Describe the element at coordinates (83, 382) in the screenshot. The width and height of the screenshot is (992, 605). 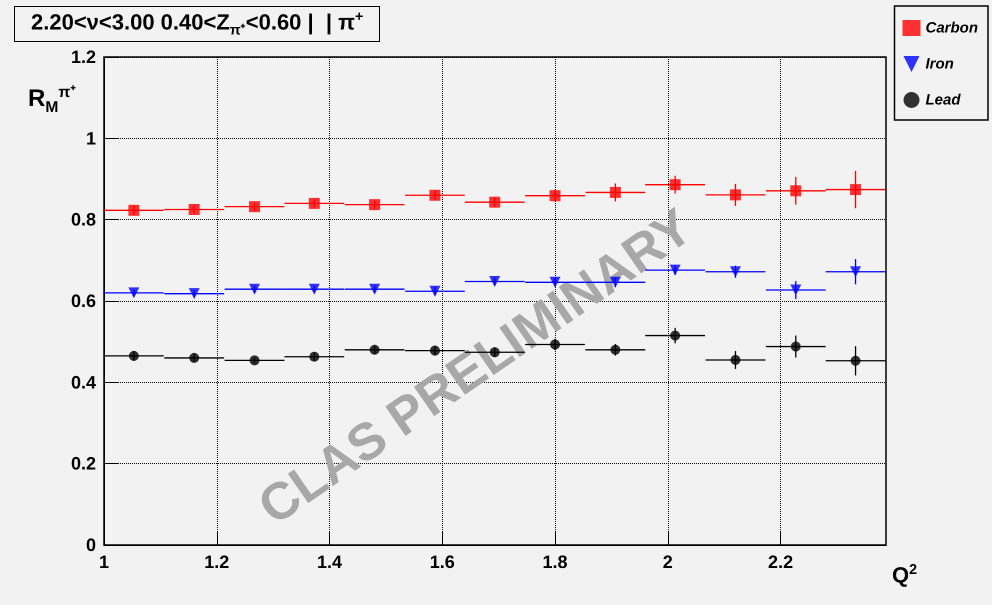
I see `y-tick-label: 0.4` at that location.